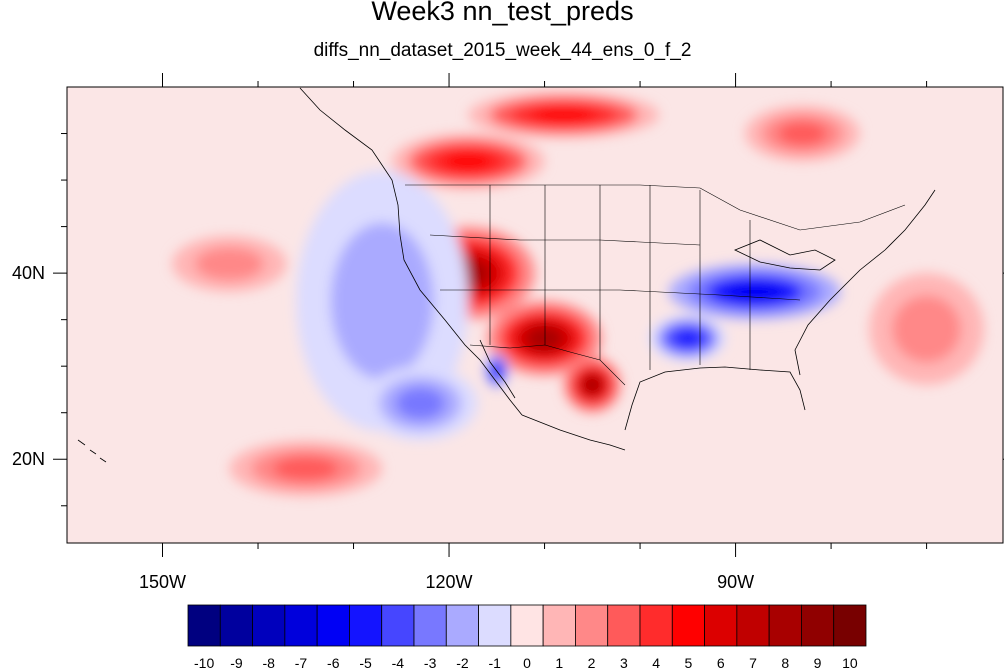 The height and width of the screenshot is (672, 1005). Describe the element at coordinates (449, 582) in the screenshot. I see `lon-tick-label: 120W` at that location.